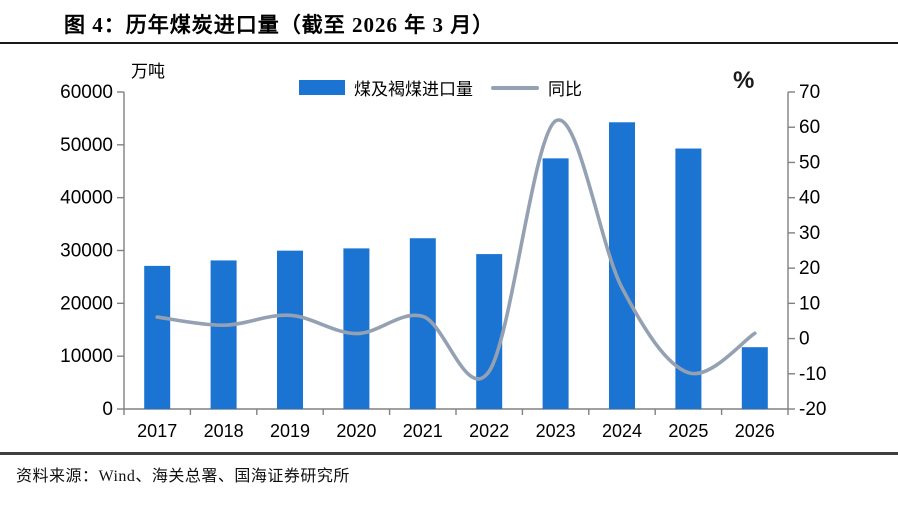 The width and height of the screenshot is (898, 508). I want to click on chart-legend: 煤及褐煤进口量 同比, so click(440, 87).